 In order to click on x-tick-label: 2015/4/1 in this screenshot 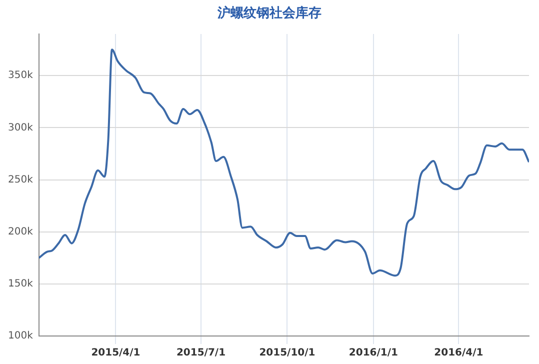, I will do `click(115, 353)`.